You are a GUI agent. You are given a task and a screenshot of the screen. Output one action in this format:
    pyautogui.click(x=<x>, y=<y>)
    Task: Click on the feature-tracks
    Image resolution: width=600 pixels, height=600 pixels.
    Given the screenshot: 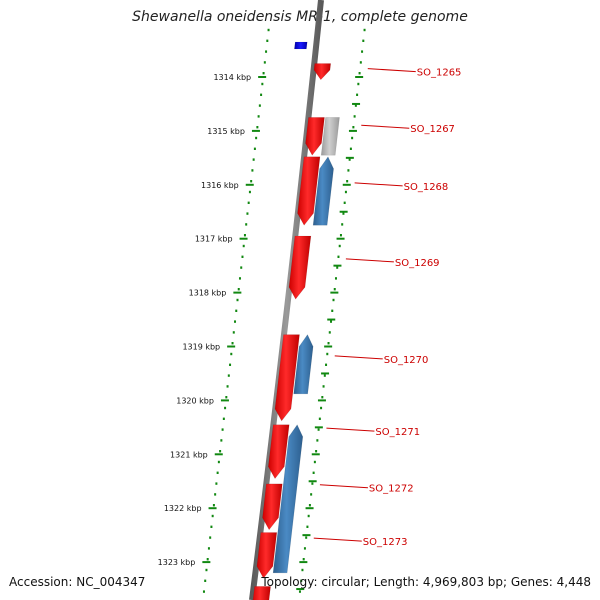 What is the action you would take?
    pyautogui.click(x=296, y=320)
    